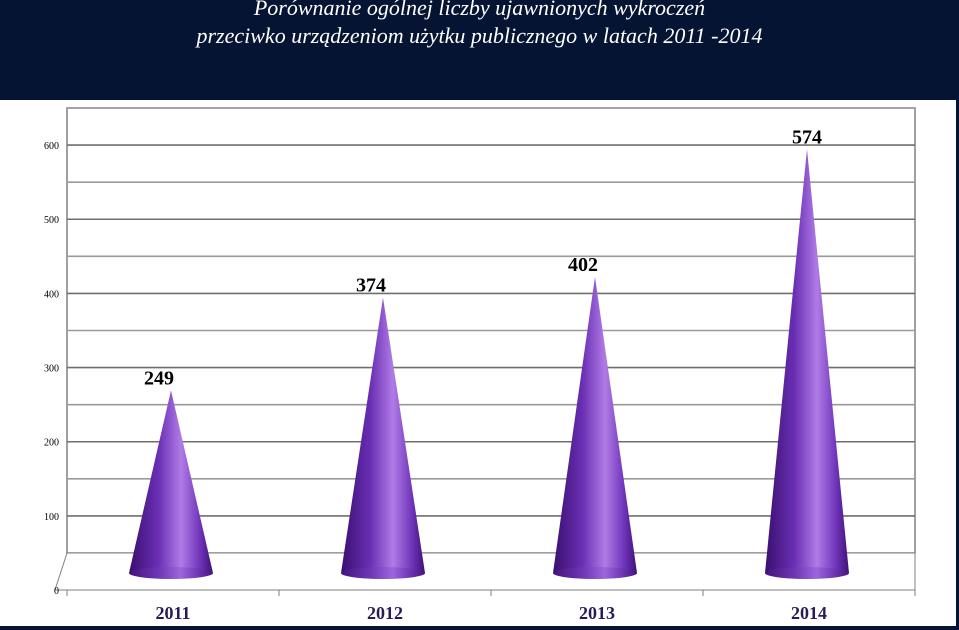 The height and width of the screenshot is (630, 959). I want to click on y-tick-label: 100, so click(51, 517).